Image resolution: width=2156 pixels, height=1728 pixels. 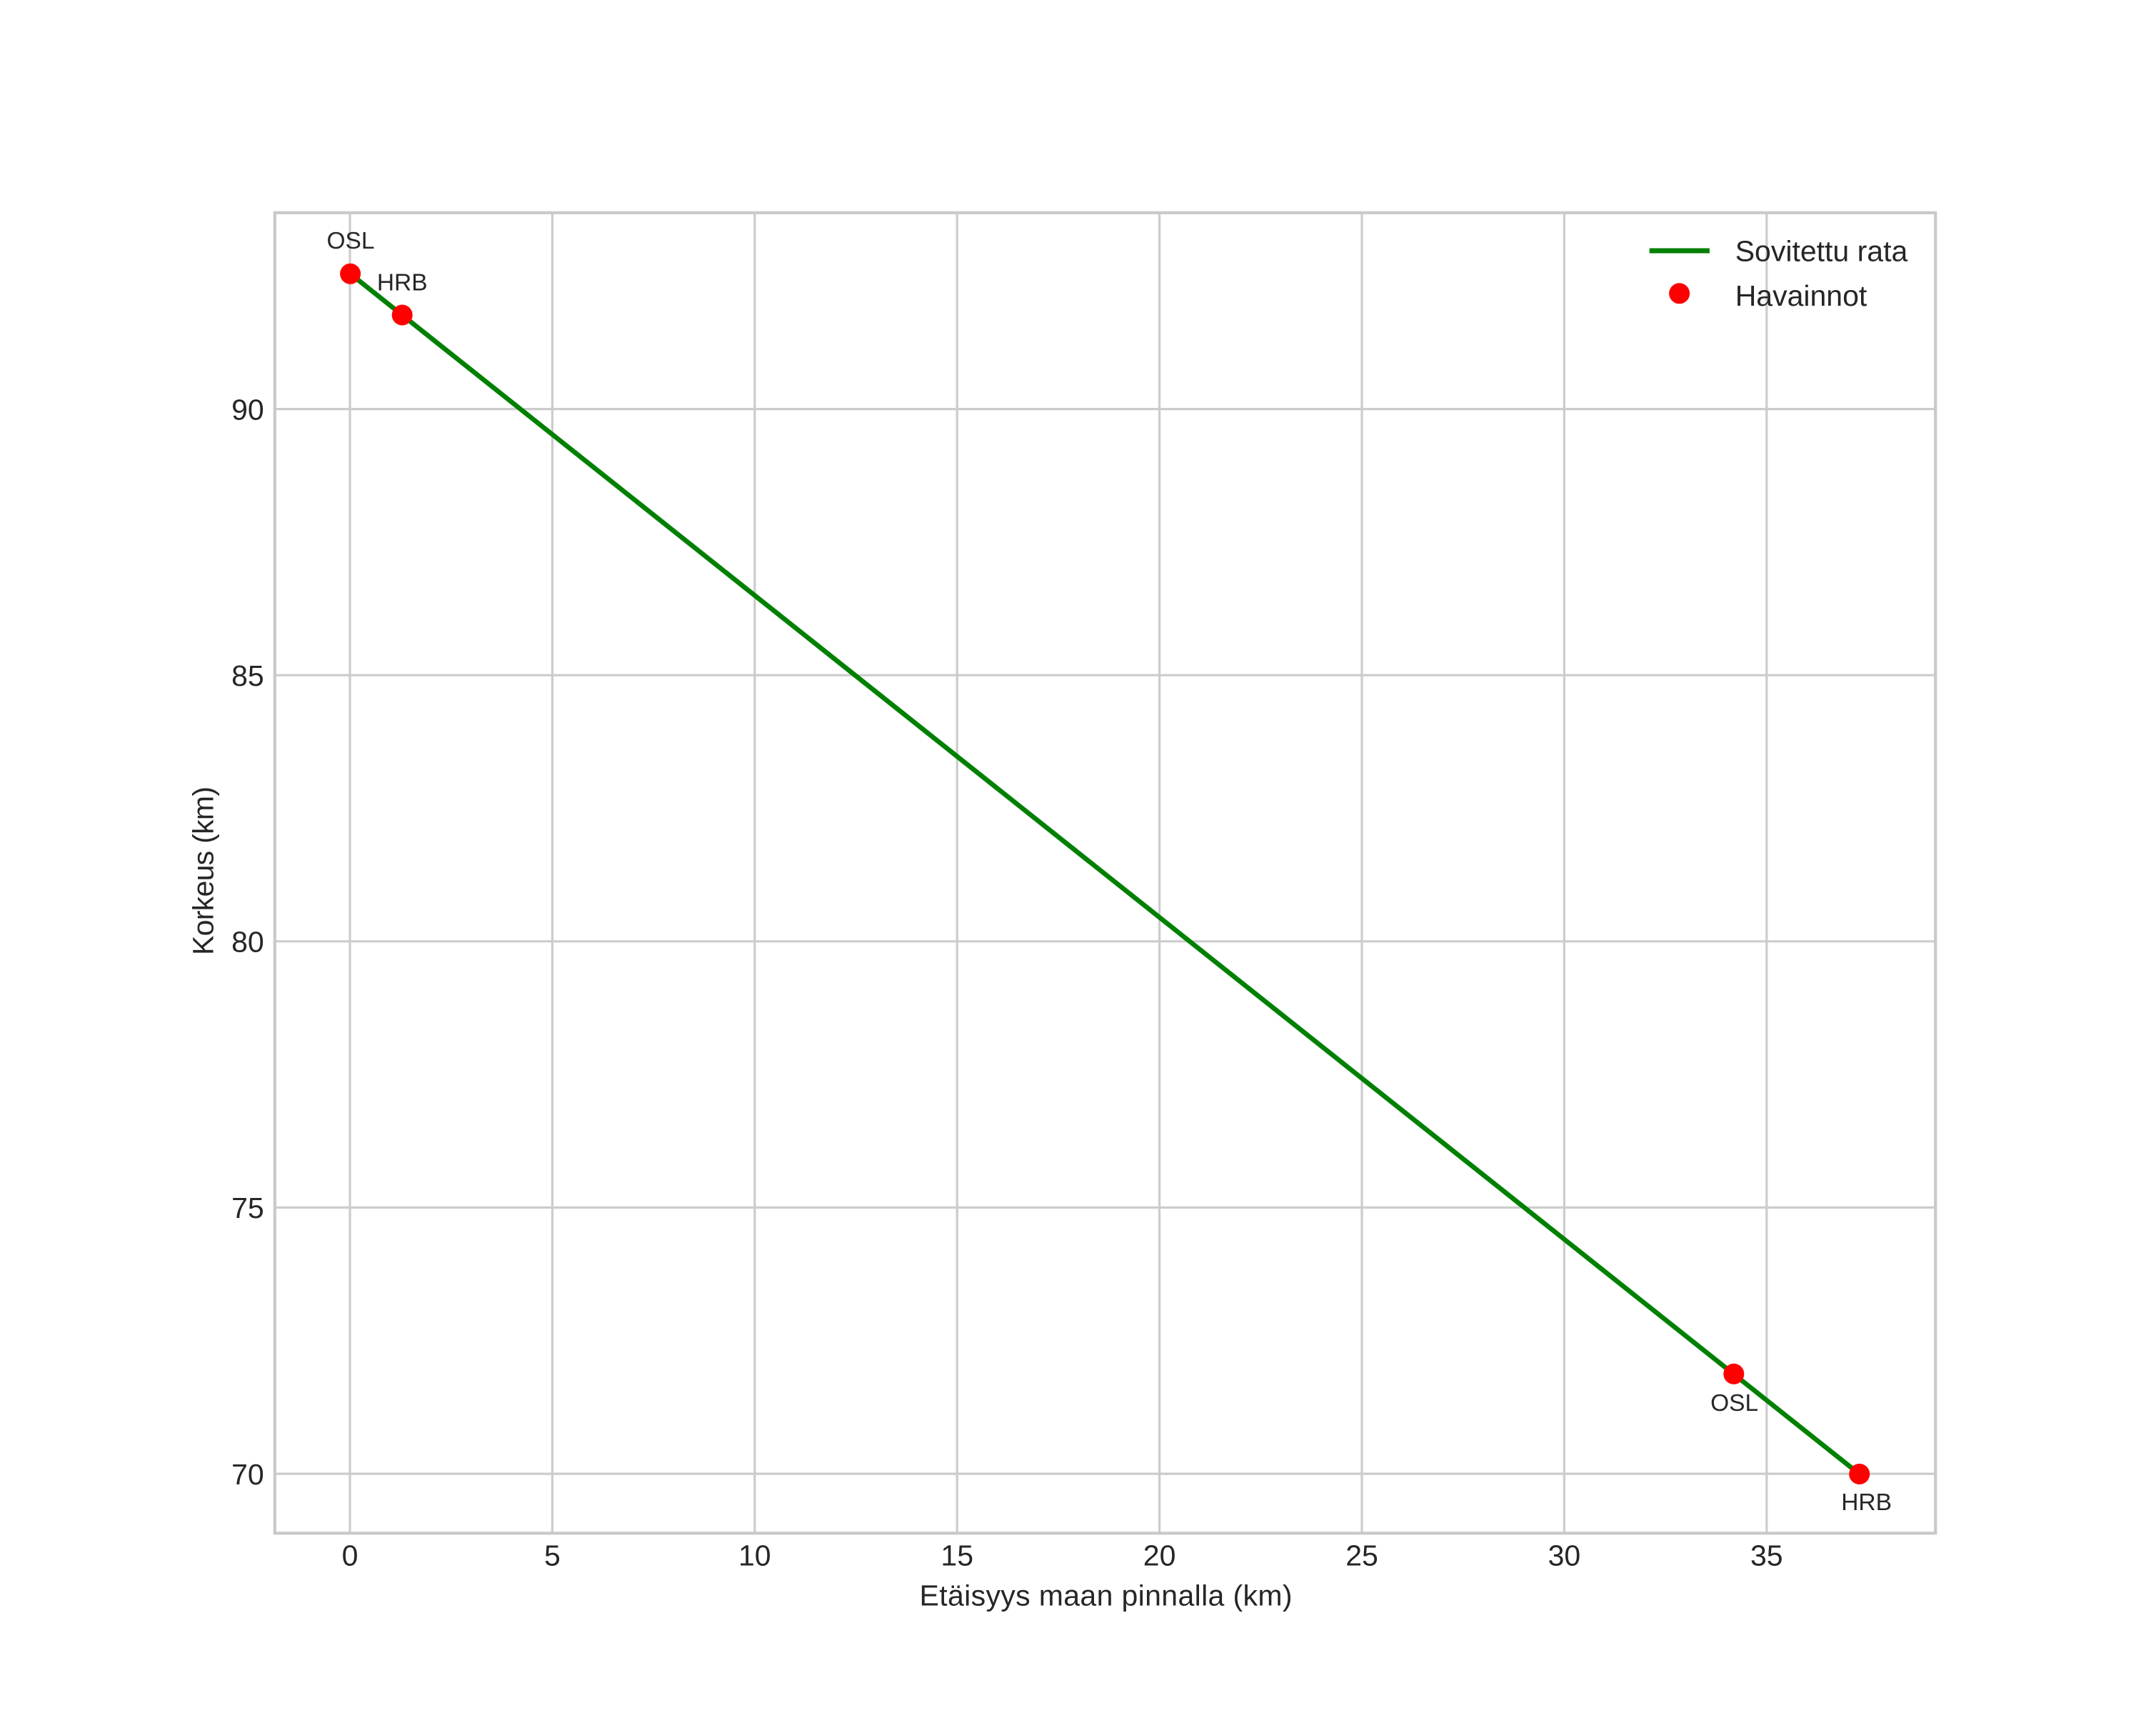 What do you see at coordinates (204, 870) in the screenshot?
I see `svg-text: Korkeus (km)` at bounding box center [204, 870].